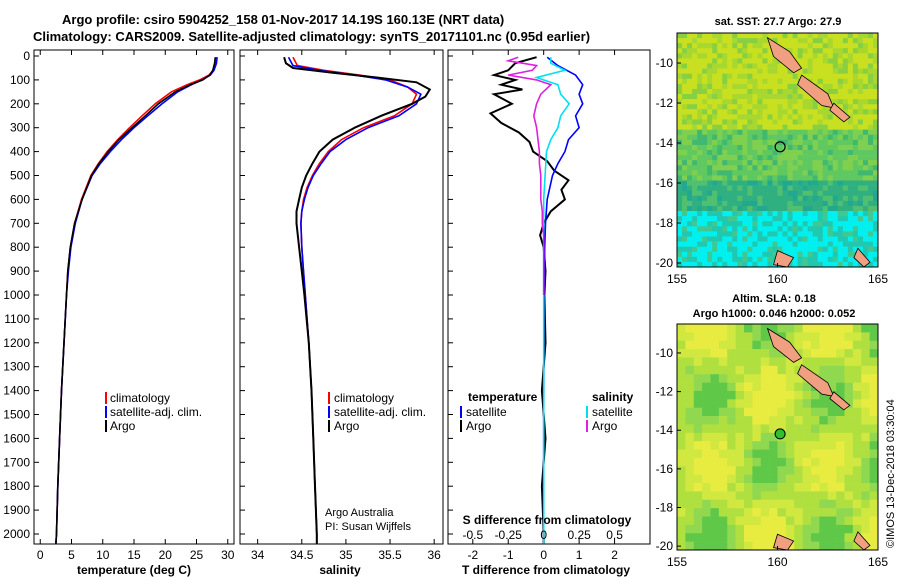 The width and height of the screenshot is (900, 580). Describe the element at coordinates (774, 299) in the screenshot. I see `sla-map-title: Altim. SLA: 0.18` at that location.